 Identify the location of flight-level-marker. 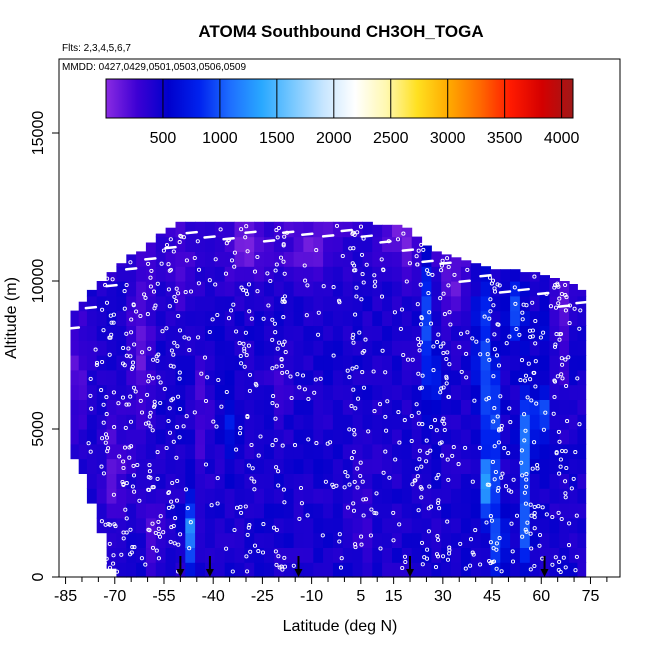
(150, 259).